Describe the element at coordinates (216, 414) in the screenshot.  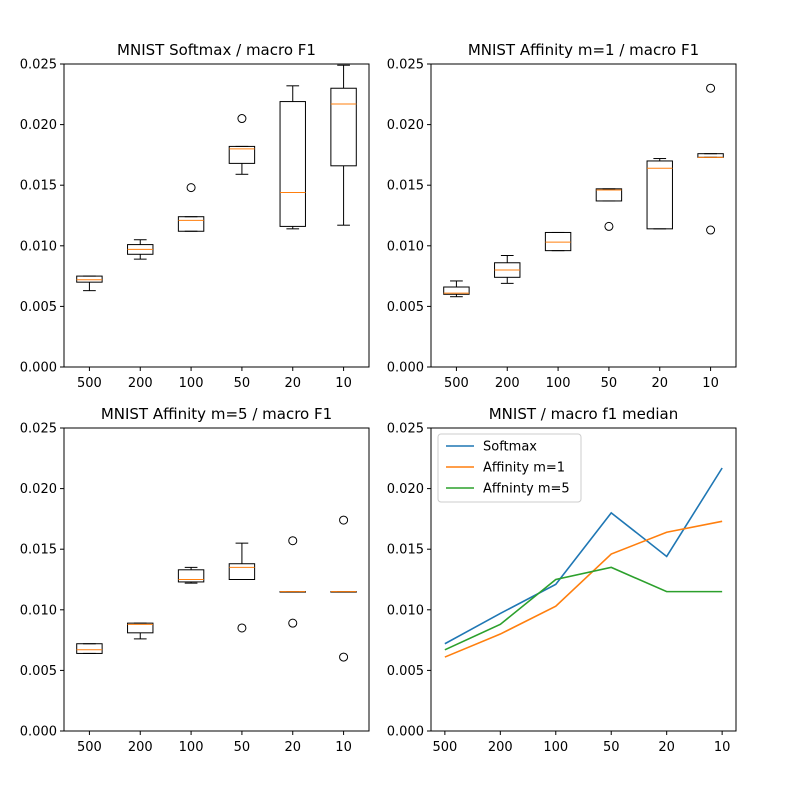
I see `chart-title: MNIST Affinity m=5 / macro F1` at that location.